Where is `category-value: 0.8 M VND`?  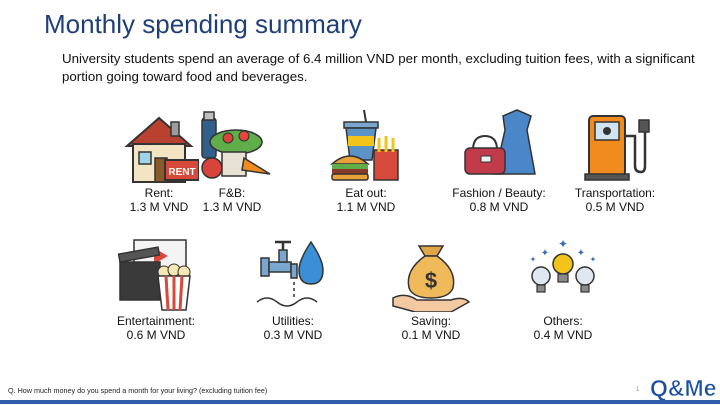
category-value: 0.8 M VND is located at coordinates (499, 207).